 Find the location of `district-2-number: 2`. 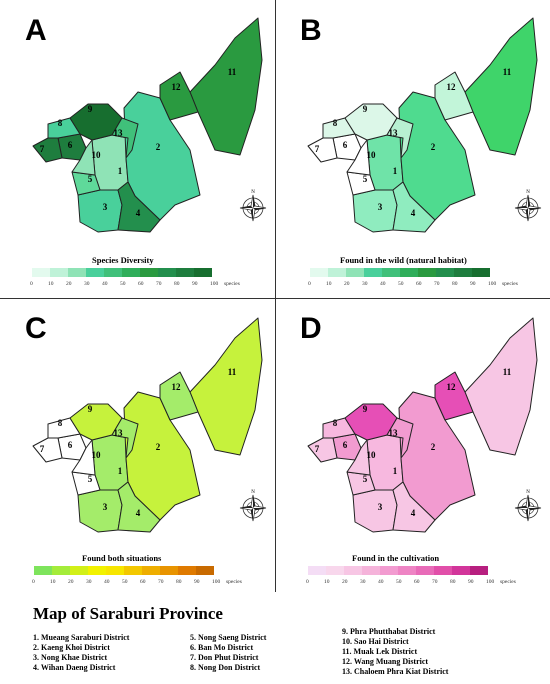

district-2-number: 2 is located at coordinates (433, 447).